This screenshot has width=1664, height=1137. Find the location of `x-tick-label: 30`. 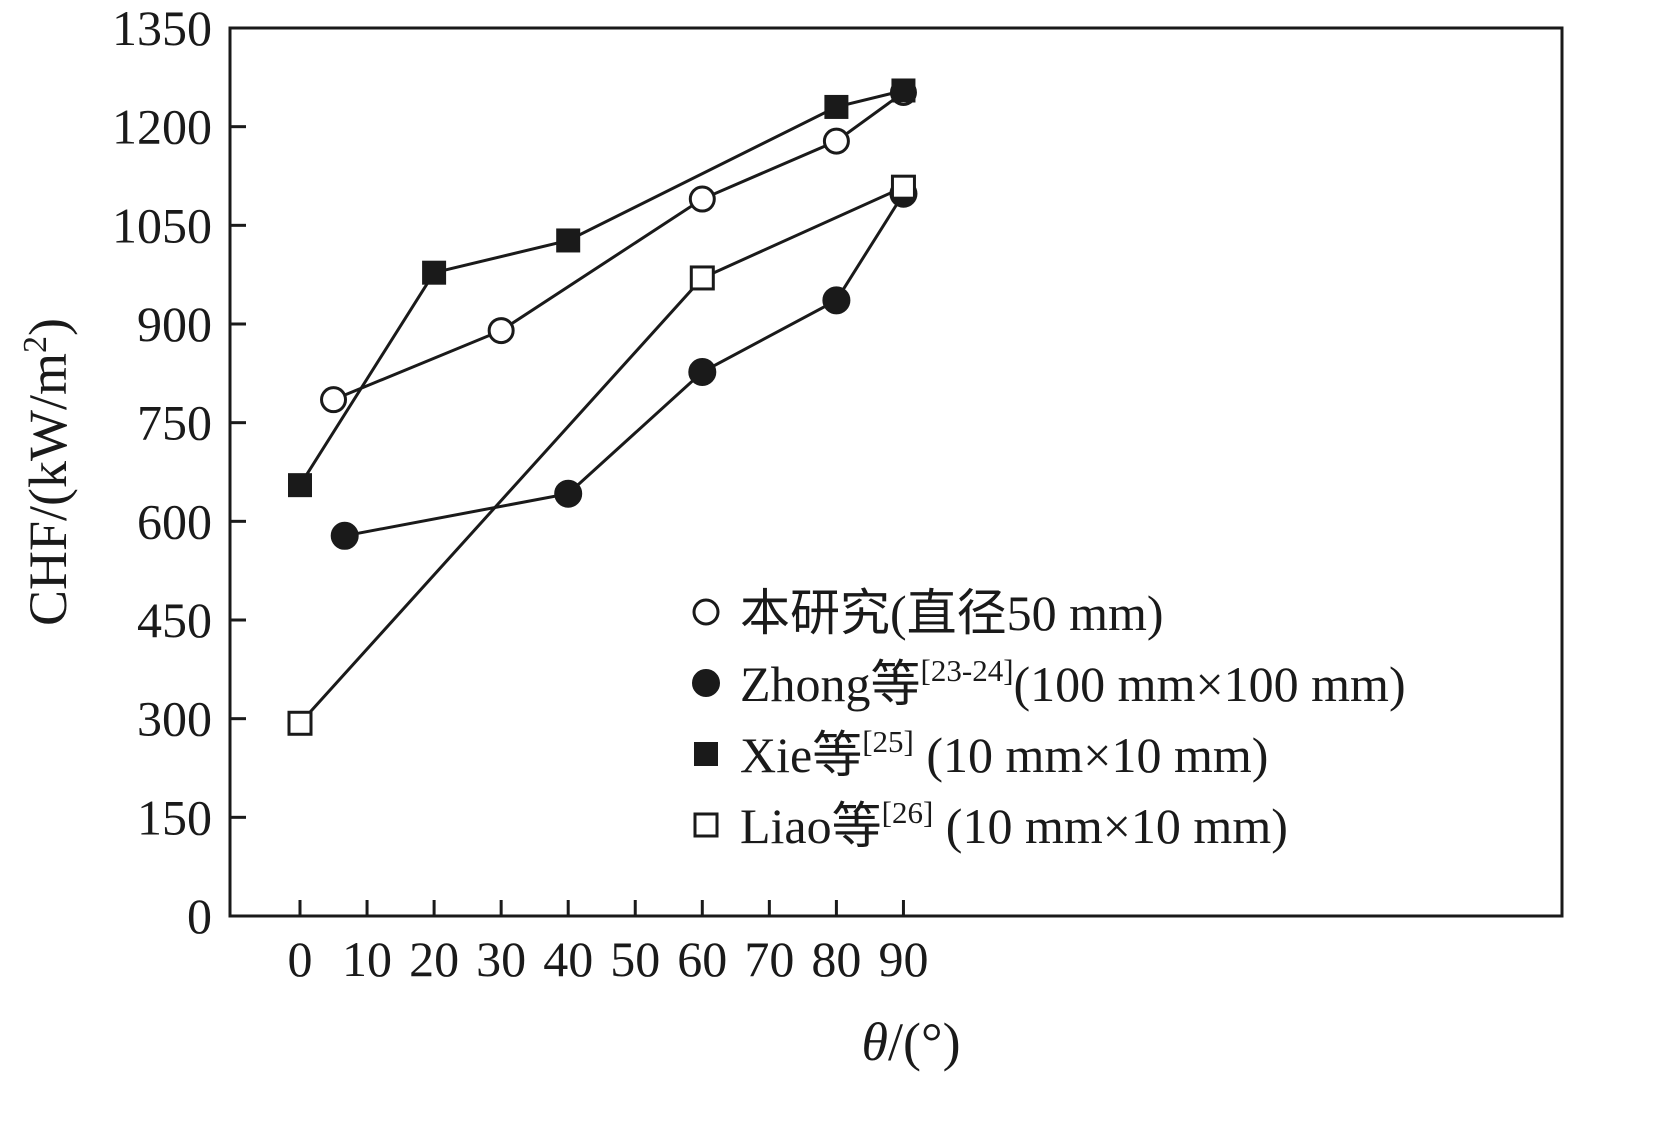

x-tick-label: 30 is located at coordinates (501, 959).